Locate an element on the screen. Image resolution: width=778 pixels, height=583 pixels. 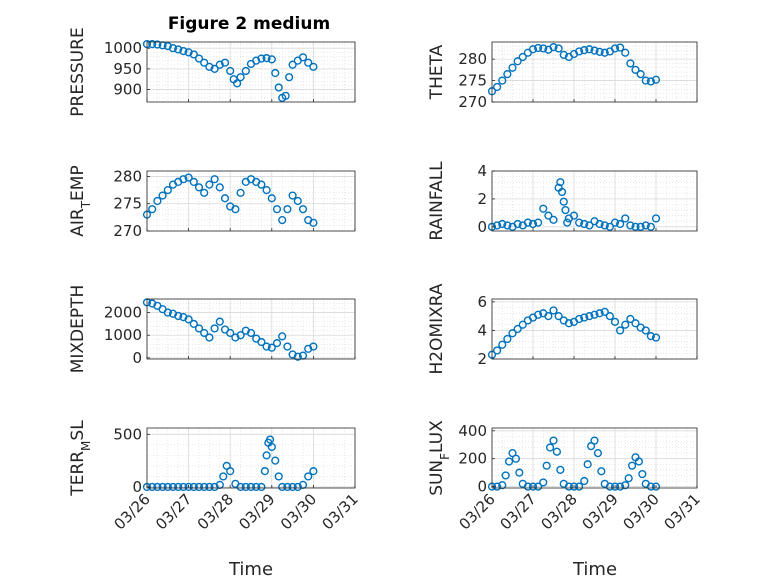
subplot-mixdepth: 2000 1000 0 MIXDEPTH is located at coordinates (212, 329).